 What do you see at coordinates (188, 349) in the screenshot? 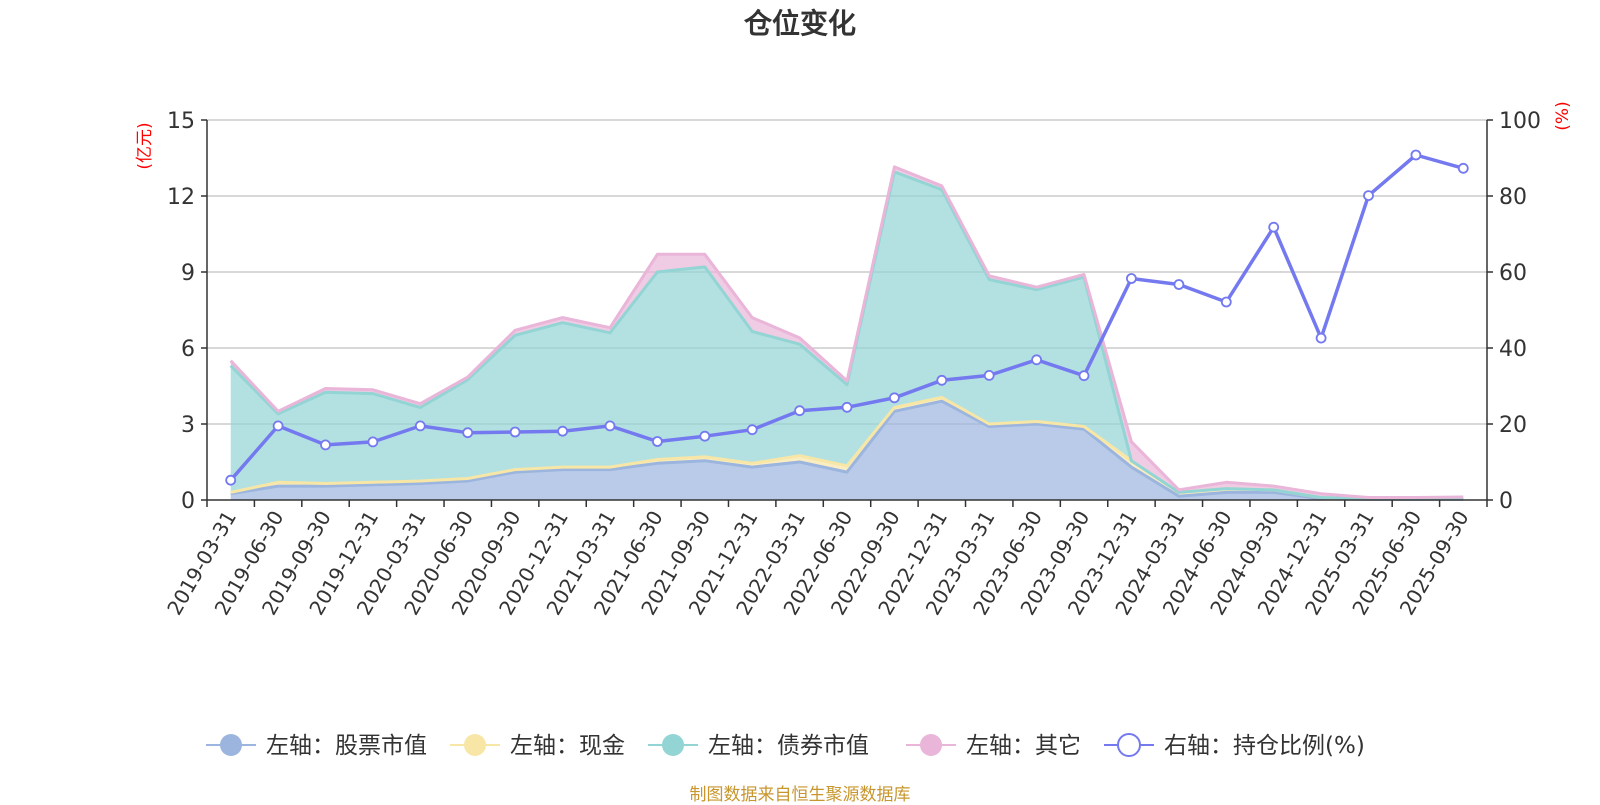
I see `y-left-tick-label: 6` at bounding box center [188, 349].